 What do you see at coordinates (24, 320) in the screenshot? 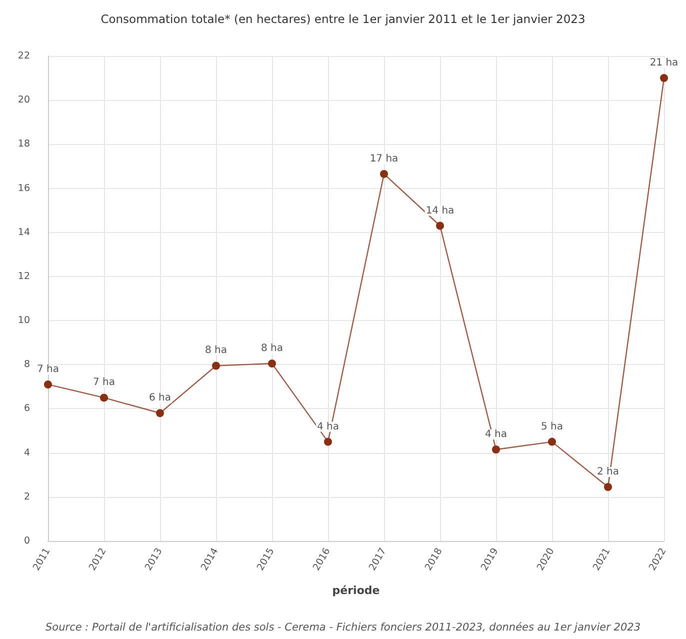
I see `y-tick-label: 10` at bounding box center [24, 320].